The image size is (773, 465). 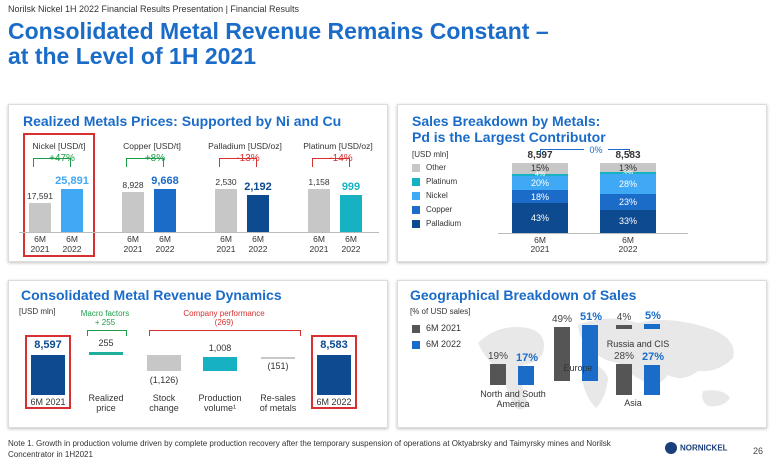 What do you see at coordinates (606, 364) in the screenshot?
I see `world-map-graphic` at bounding box center [606, 364].